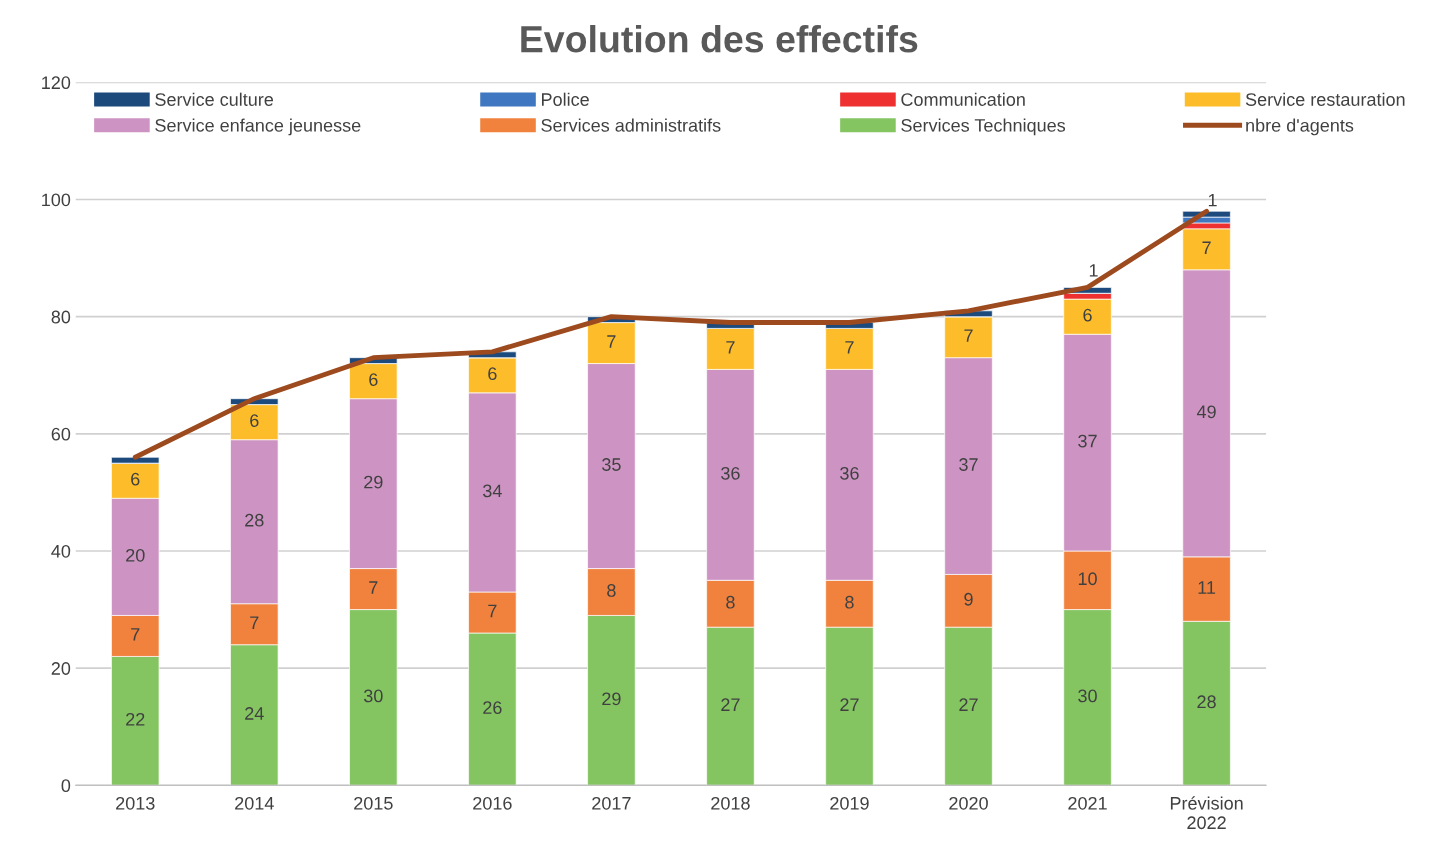 The height and width of the screenshot is (849, 1429). I want to click on data-label: 22, so click(135, 719).